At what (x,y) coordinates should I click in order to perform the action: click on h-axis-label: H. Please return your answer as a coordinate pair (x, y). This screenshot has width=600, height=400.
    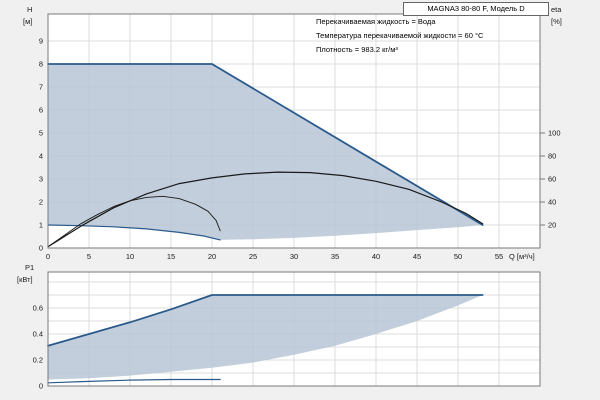
    Looking at the image, I should click on (30, 9).